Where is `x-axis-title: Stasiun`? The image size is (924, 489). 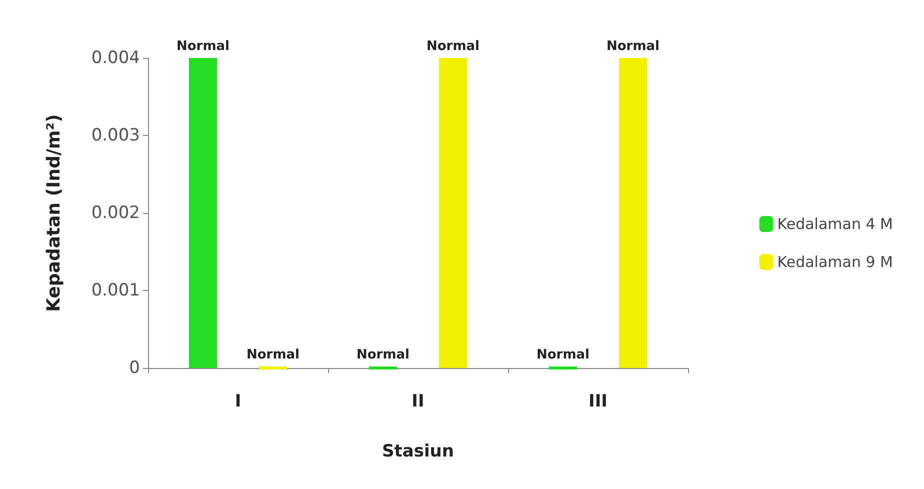
x-axis-title: Stasiun is located at coordinates (418, 452).